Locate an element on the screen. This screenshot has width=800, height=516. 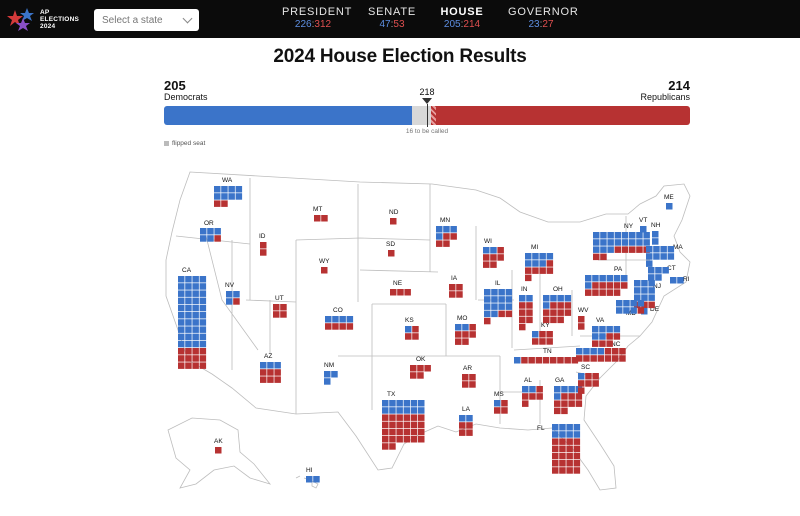
tab-president: PRESIDENT 226:312 is located at coordinates (317, 18).